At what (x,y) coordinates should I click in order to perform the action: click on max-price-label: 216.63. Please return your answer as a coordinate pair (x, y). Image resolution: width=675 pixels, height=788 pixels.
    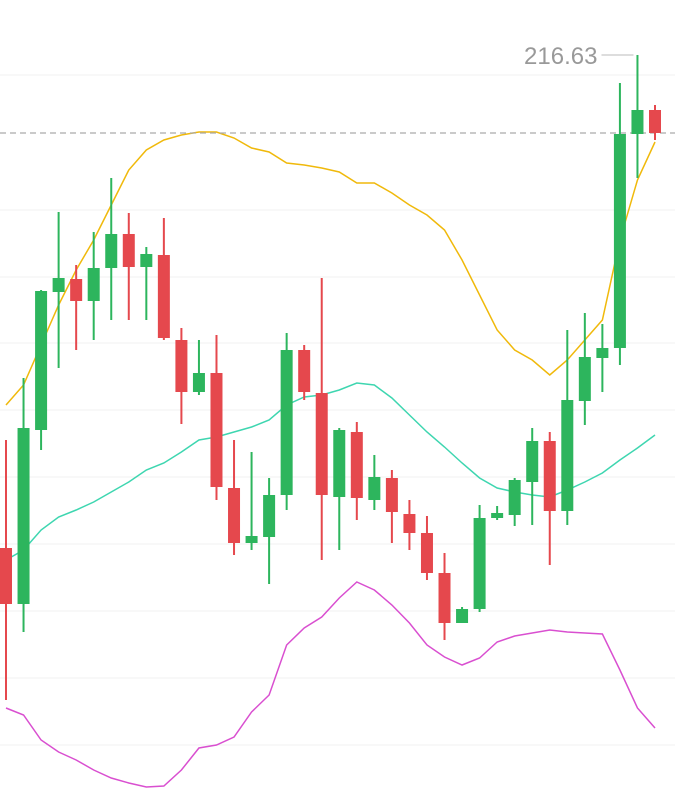
    Looking at the image, I should click on (560, 56).